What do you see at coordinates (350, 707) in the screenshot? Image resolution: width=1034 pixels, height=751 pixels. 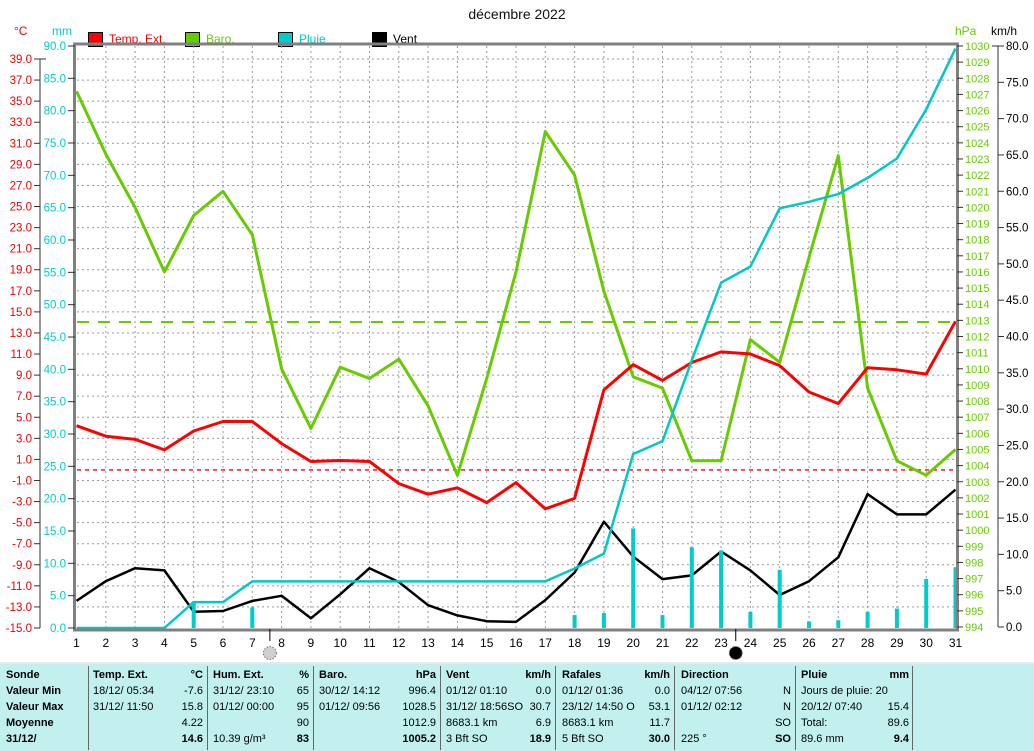 I see `cell: 01/12/ 09:56` at bounding box center [350, 707].